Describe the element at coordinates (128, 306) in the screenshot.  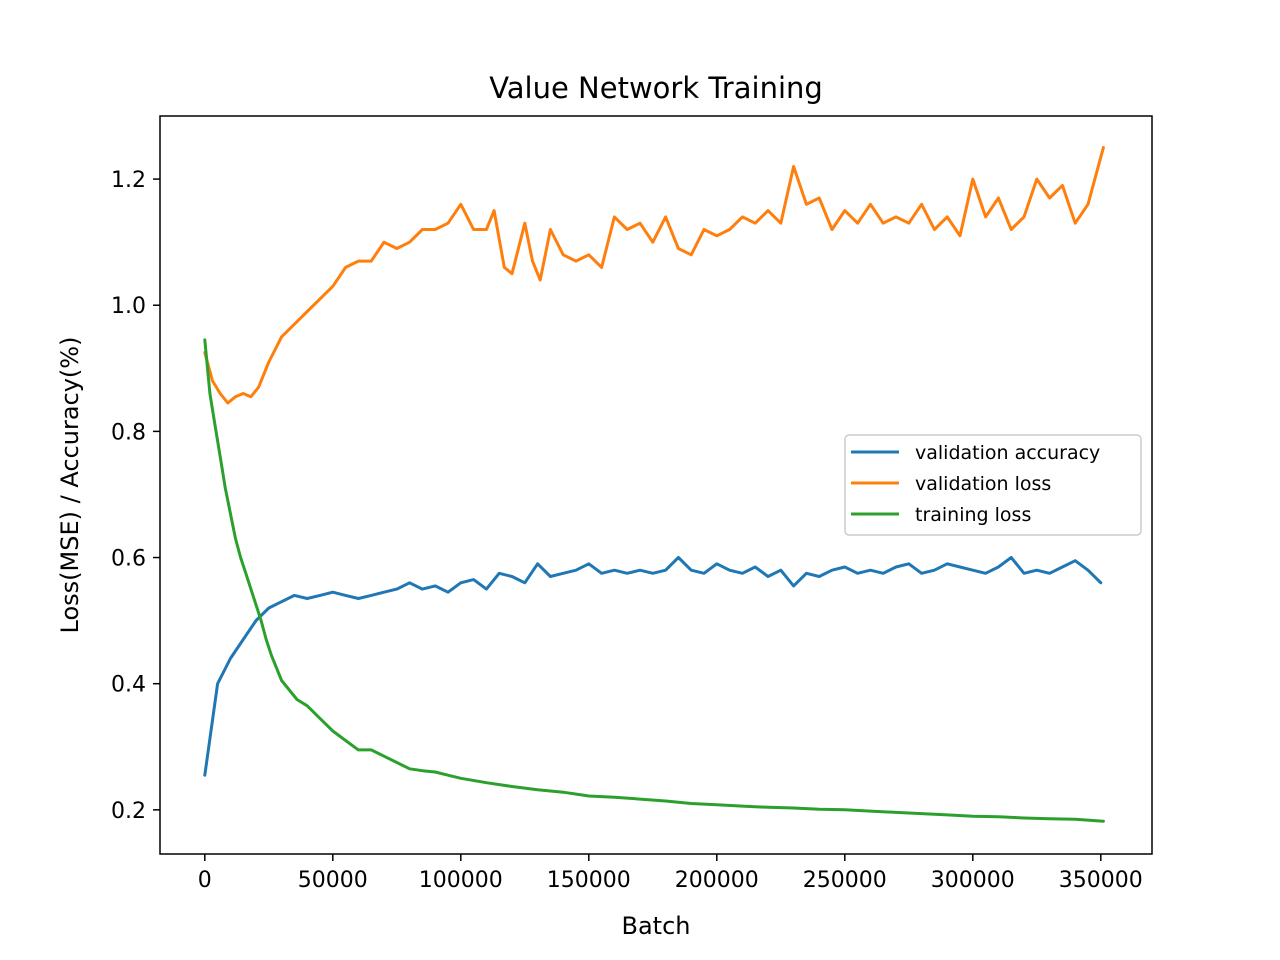
I see `y-tick-label: 1.0` at that location.